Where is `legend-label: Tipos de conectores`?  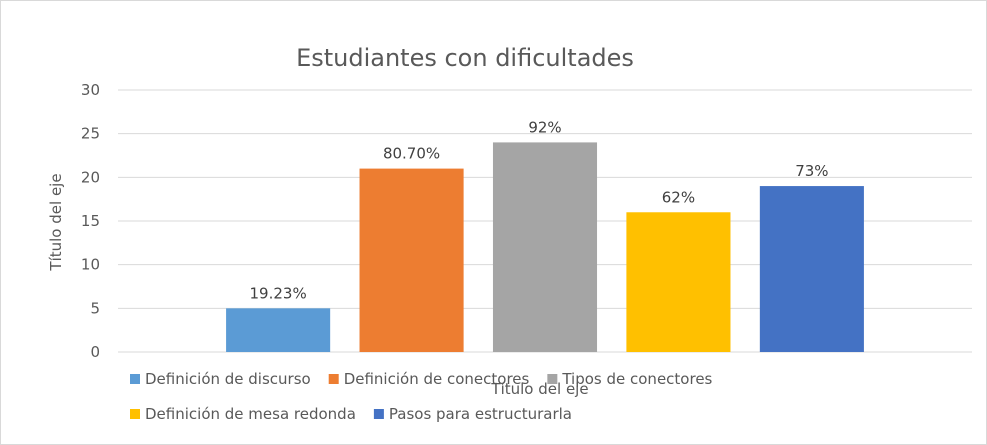 legend-label: Tipos de conectores is located at coordinates (636, 379).